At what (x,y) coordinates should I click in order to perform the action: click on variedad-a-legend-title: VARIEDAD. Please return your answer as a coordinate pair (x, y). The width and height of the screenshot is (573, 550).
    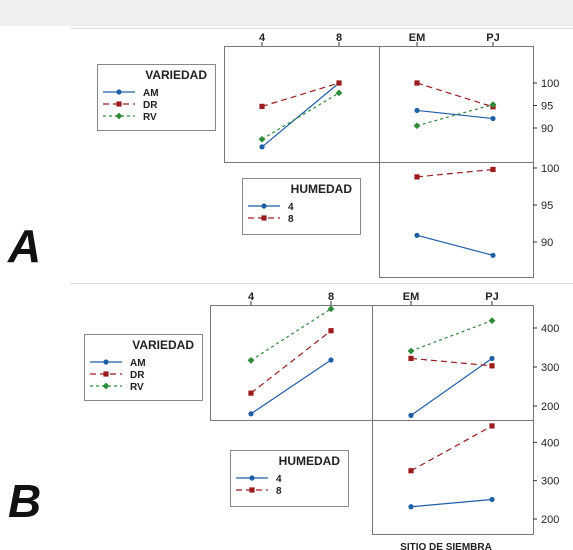
    Looking at the image, I should click on (176, 75).